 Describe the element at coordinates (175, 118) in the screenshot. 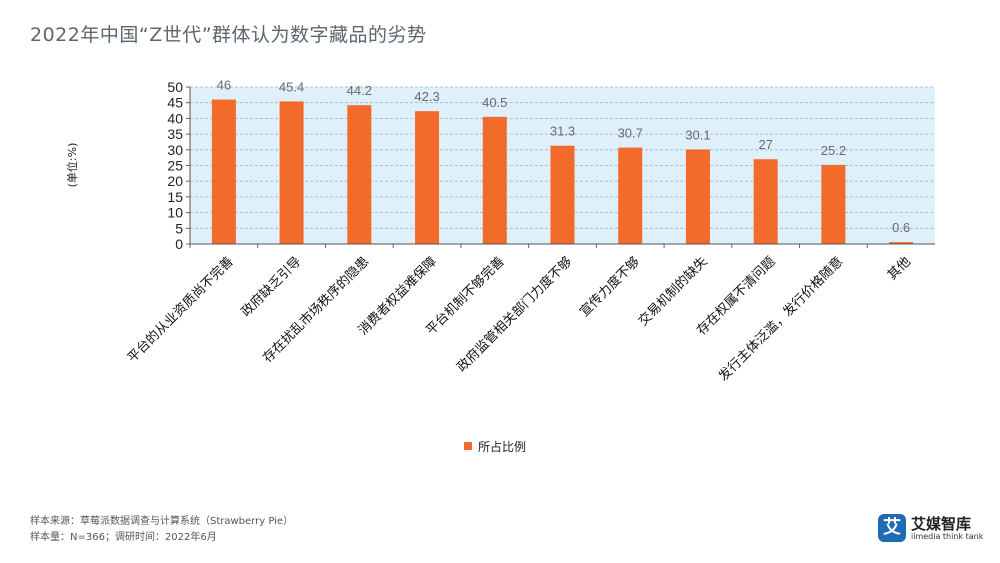

I see `y-tick-label: 40` at that location.